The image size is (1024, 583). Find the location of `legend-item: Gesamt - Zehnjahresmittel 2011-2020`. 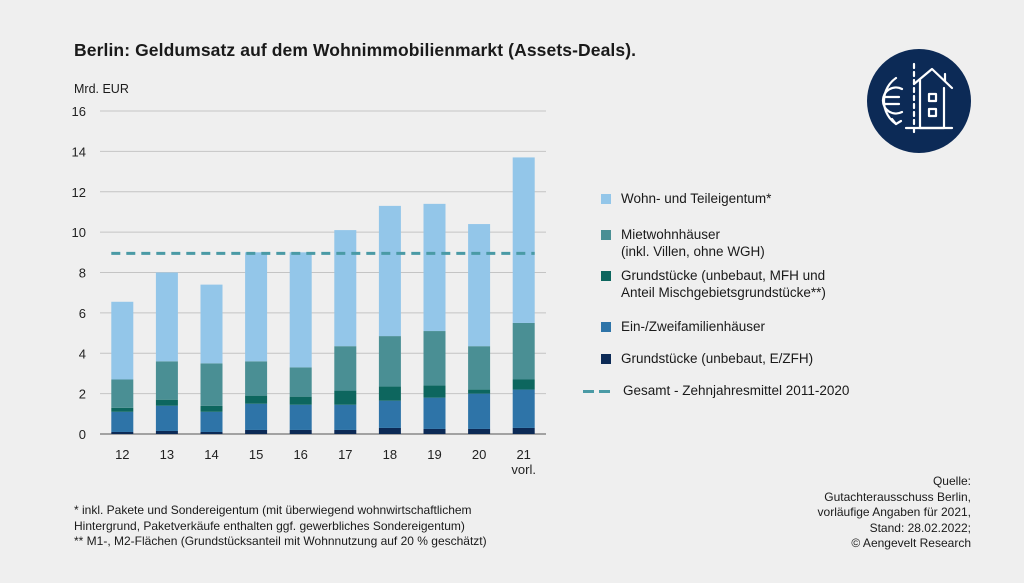

legend-item: Gesamt - Zehnjahresmittel 2011-2020 is located at coordinates (716, 390).